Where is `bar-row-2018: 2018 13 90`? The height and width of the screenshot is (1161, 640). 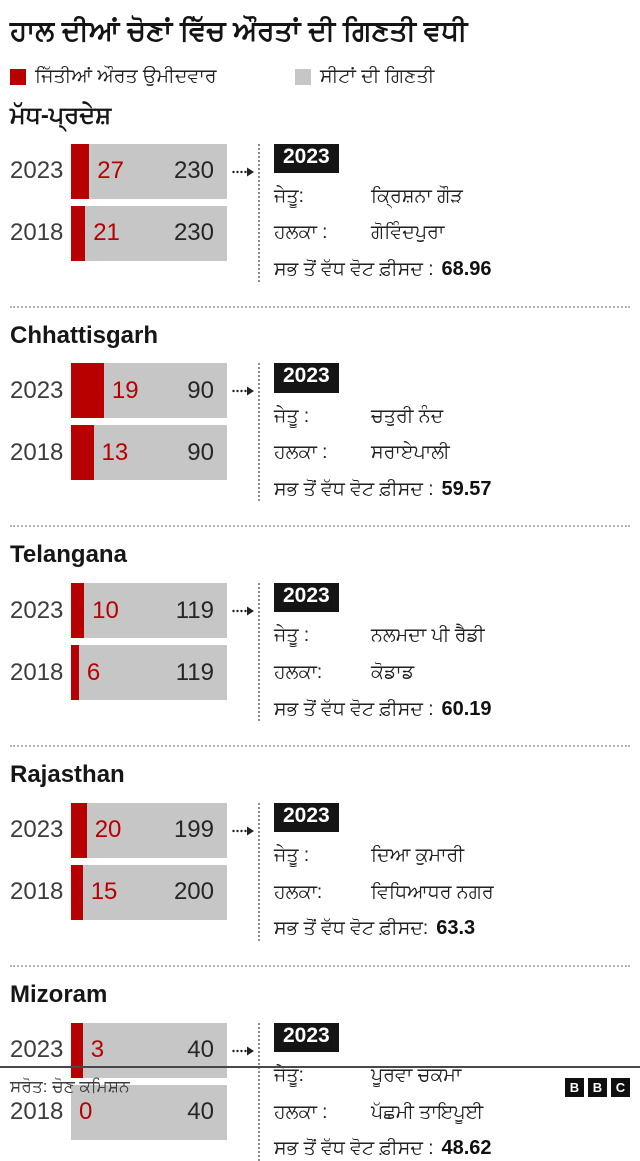
bar-row-2018: 2018 13 90 is located at coordinates (118, 453).